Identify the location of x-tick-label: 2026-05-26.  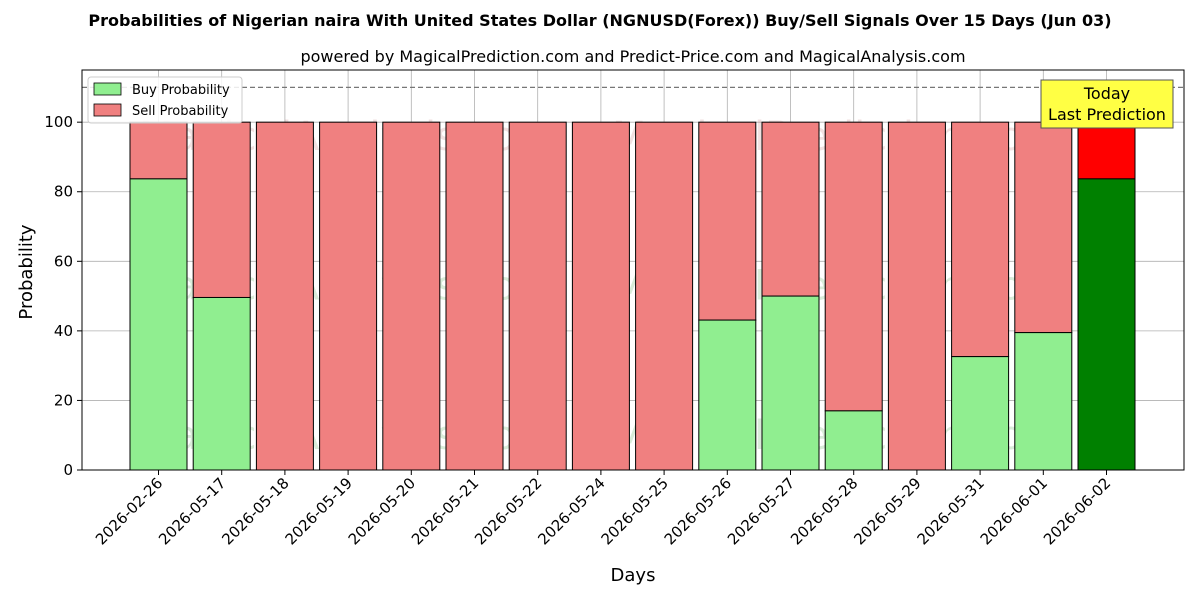
(698, 511).